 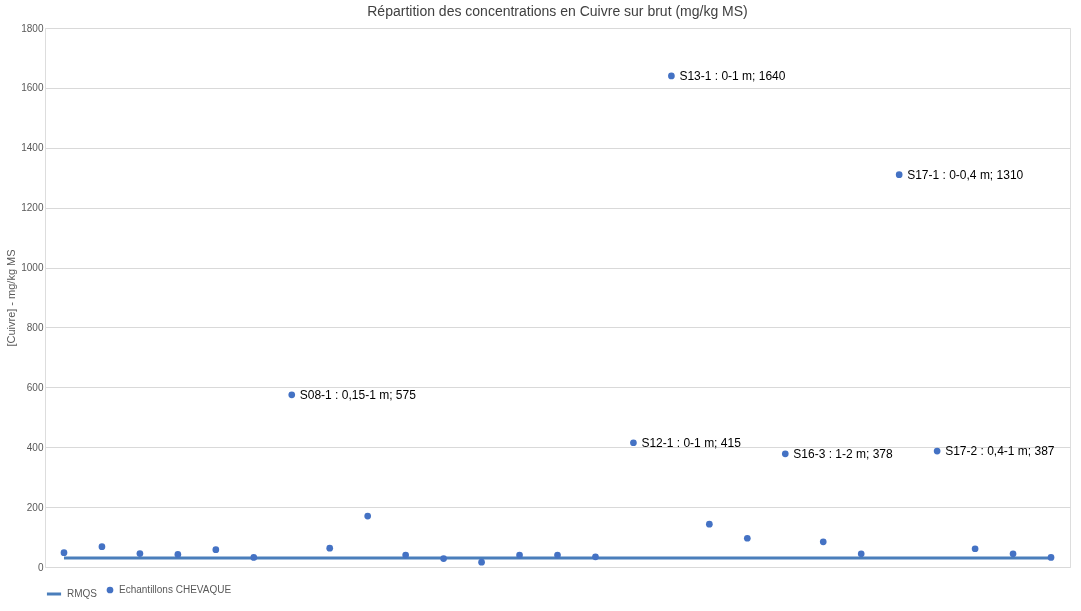 What do you see at coordinates (32, 148) in the screenshot?
I see `y-tick-label: 1400` at bounding box center [32, 148].